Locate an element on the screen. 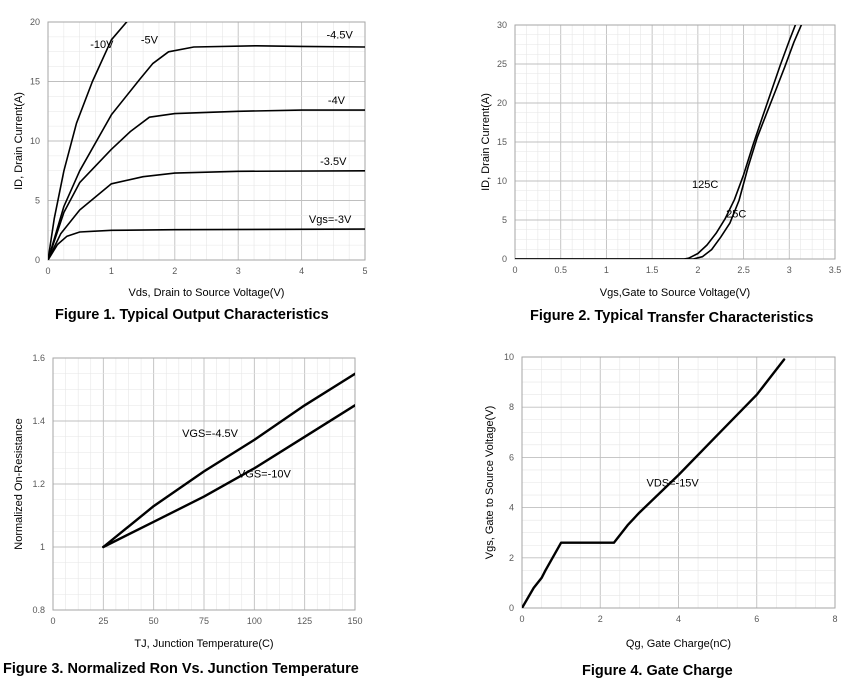  fig2-y-tick-label: 25 is located at coordinates (502, 64).